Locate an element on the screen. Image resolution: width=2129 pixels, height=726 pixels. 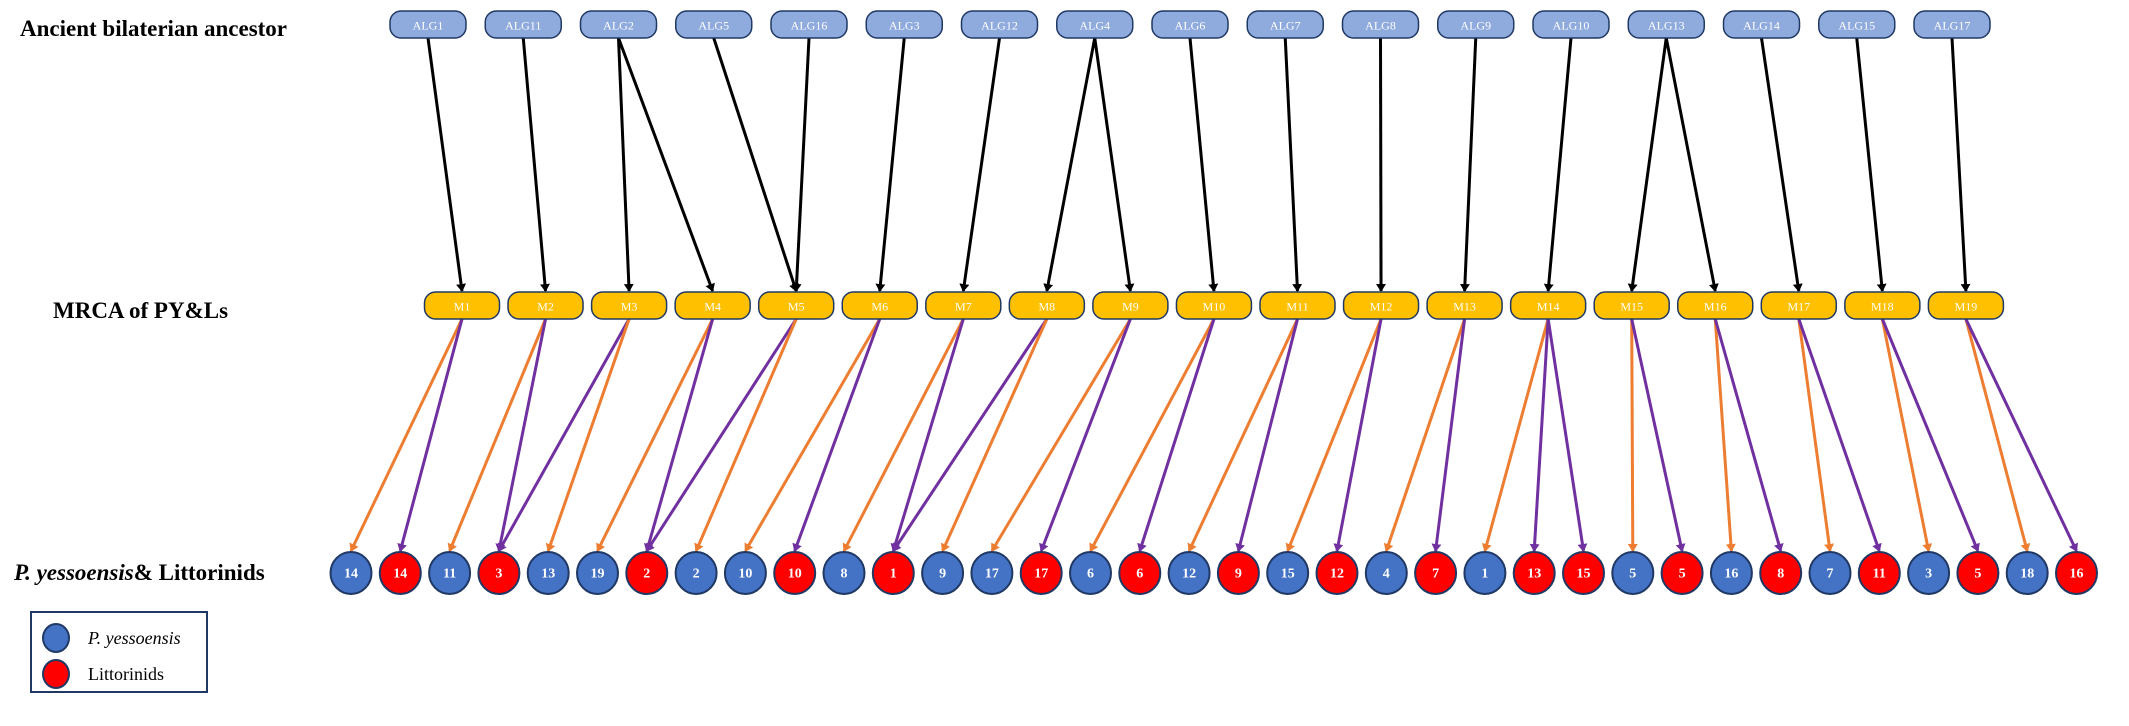
chromosome-label: 1 is located at coordinates (1484, 574).